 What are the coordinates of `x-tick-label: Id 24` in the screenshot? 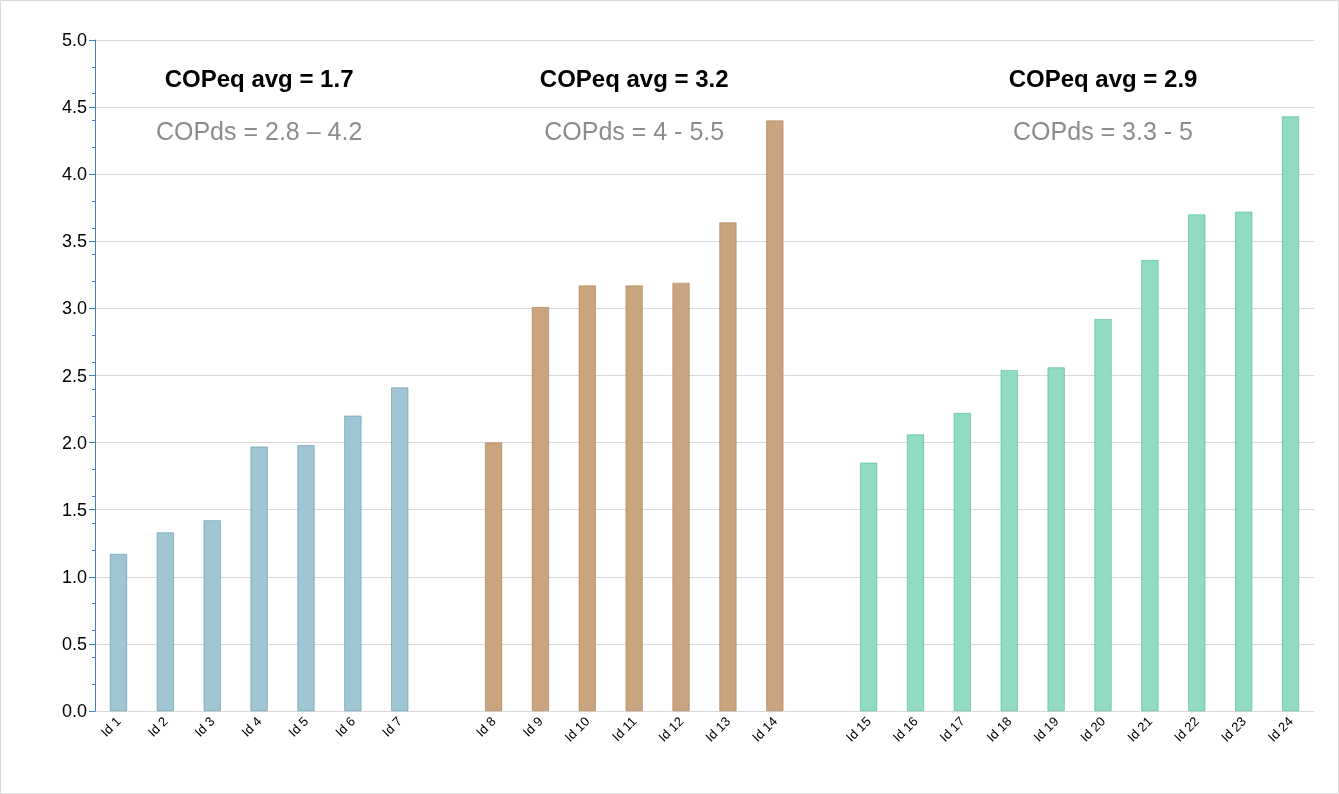 It's located at (1280, 729).